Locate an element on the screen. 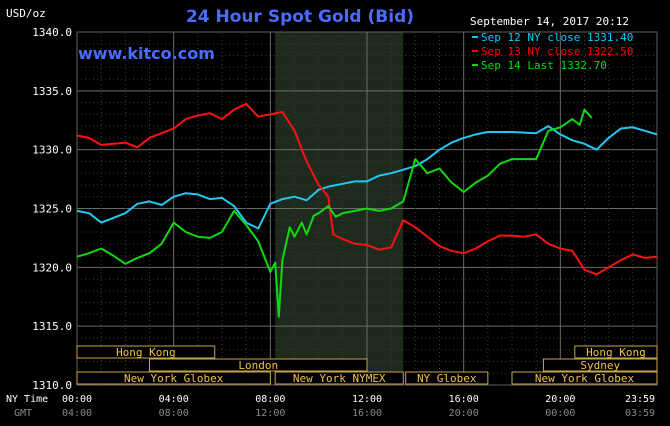  session-label: NY Globex is located at coordinates (447, 378).